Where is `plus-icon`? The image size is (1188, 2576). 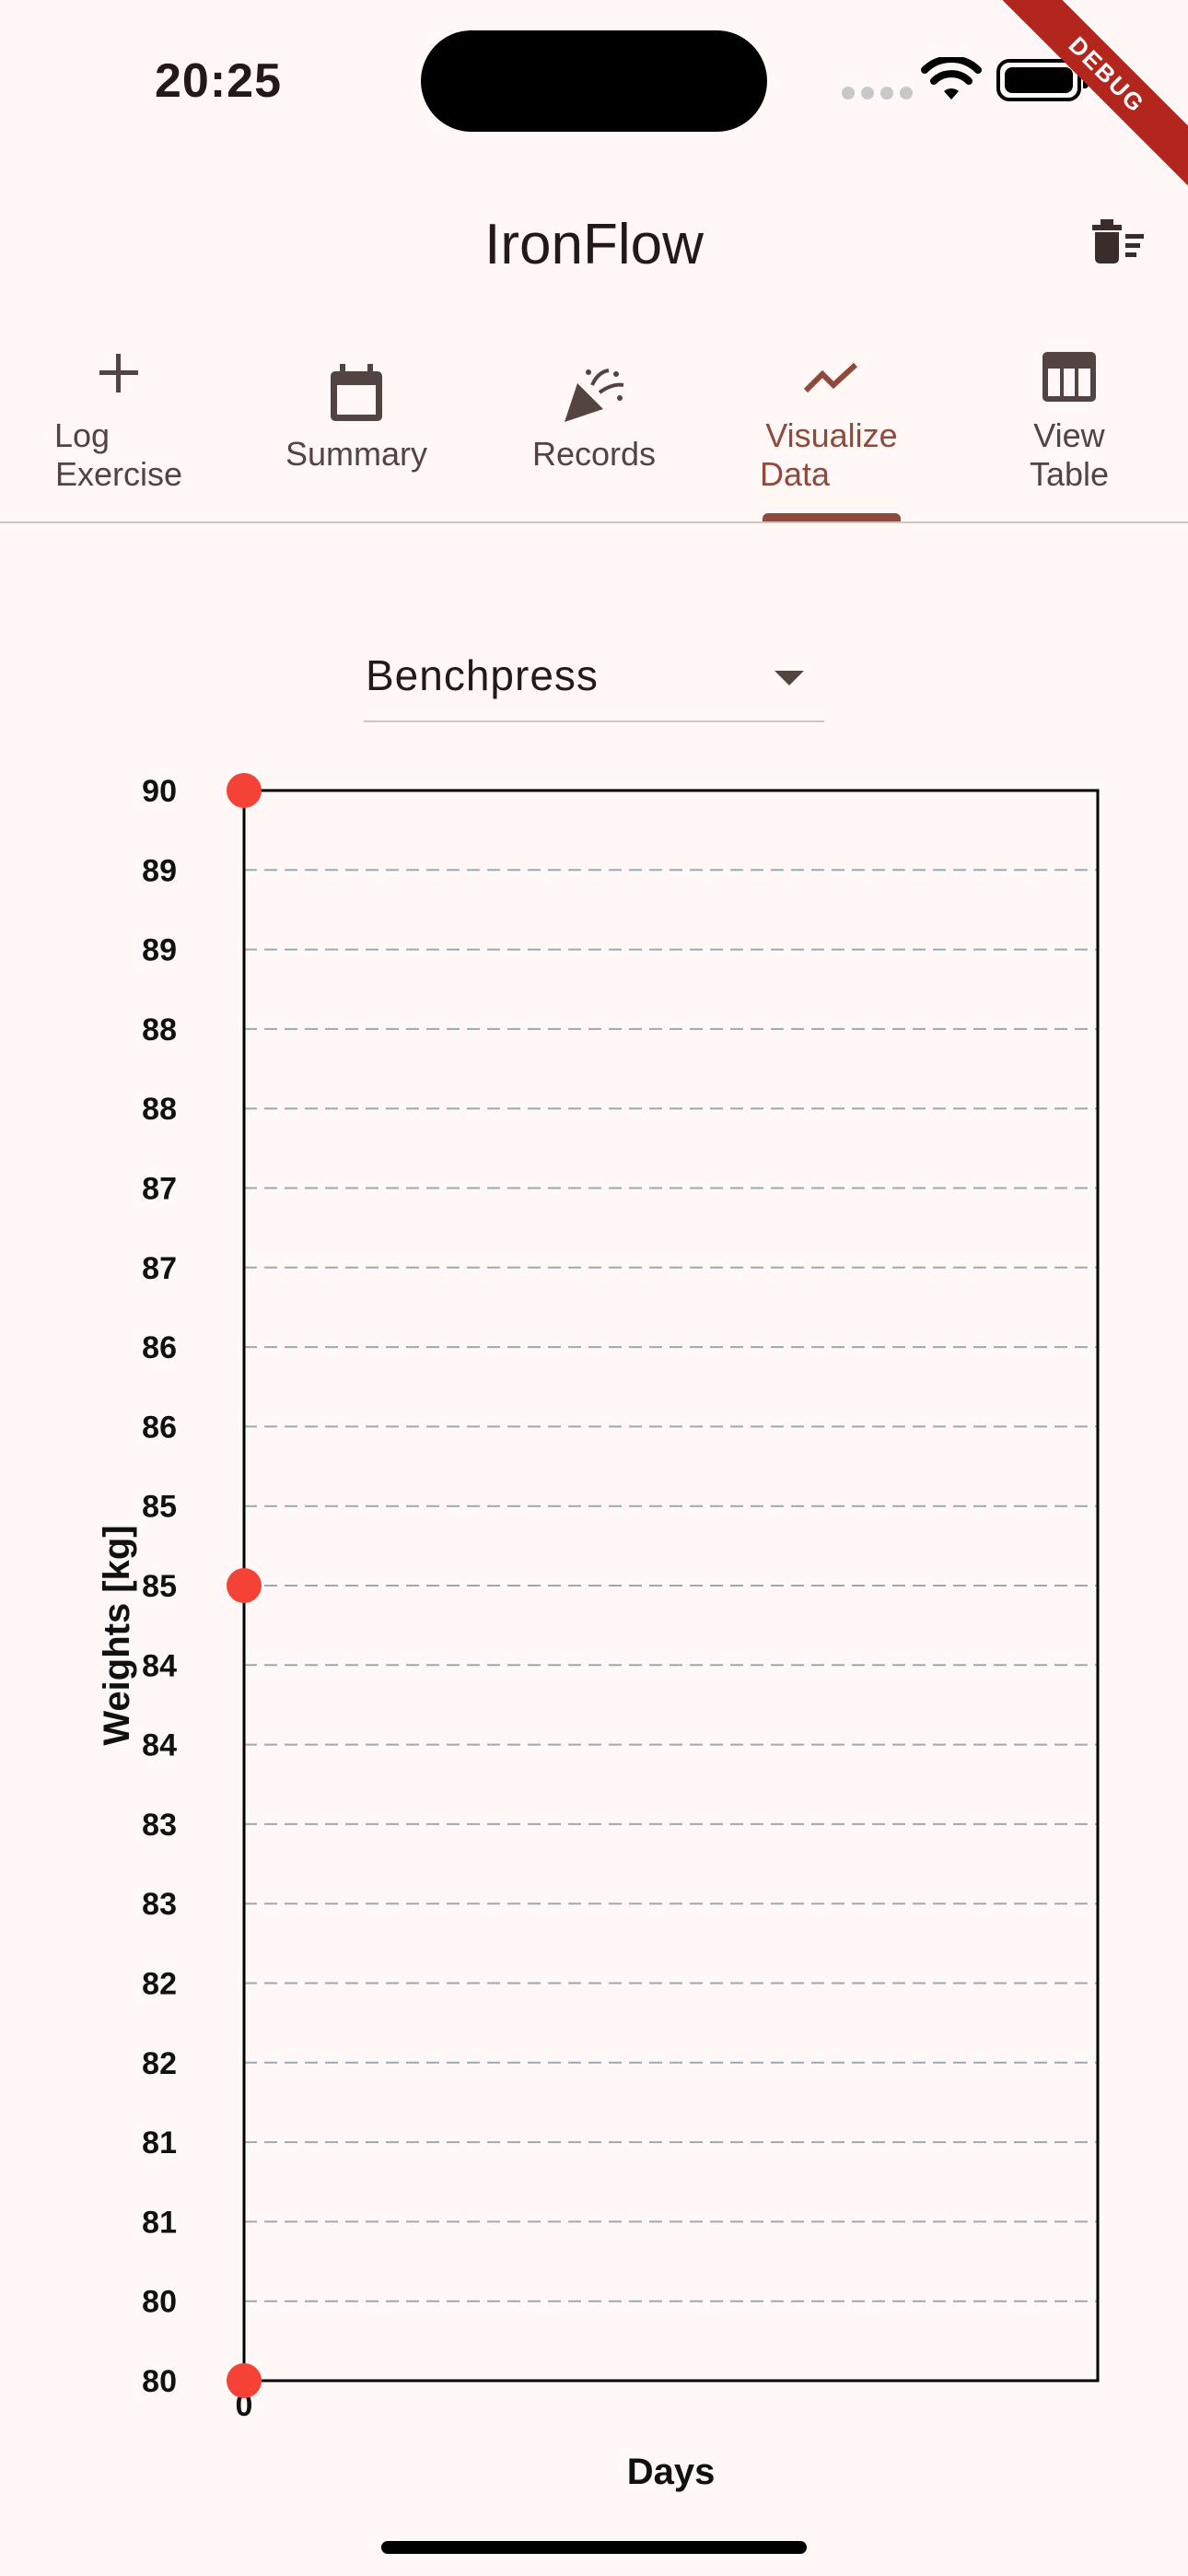 plus-icon is located at coordinates (119, 373).